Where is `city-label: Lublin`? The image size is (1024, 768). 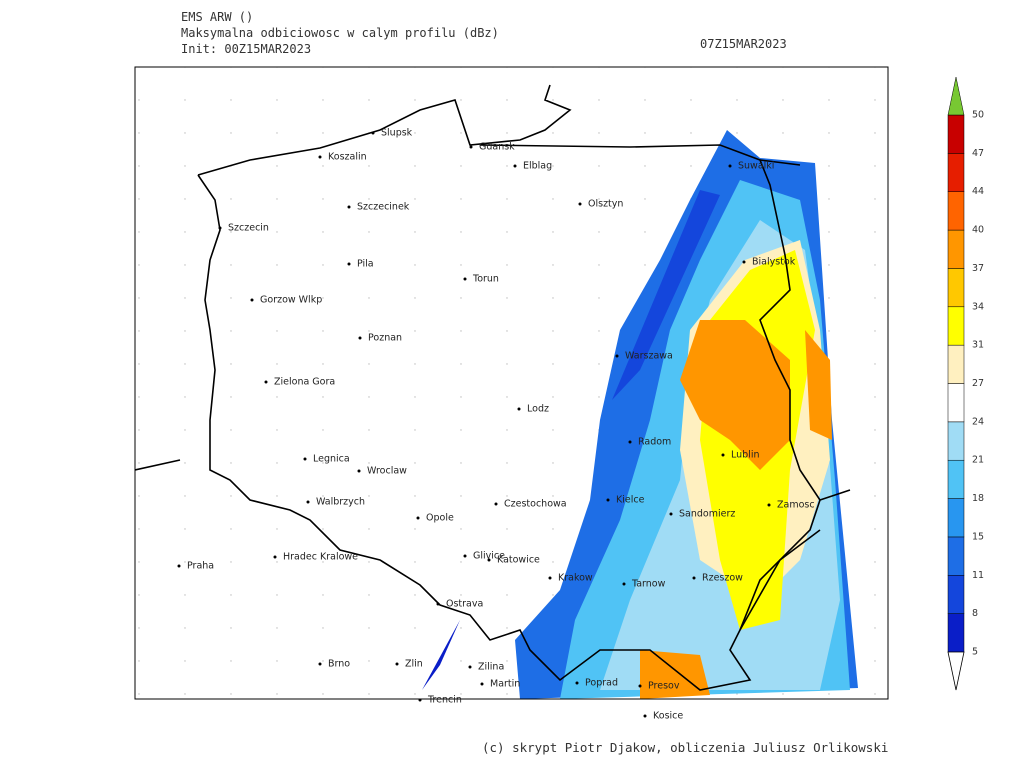
city-label: Lublin is located at coordinates (745, 455).